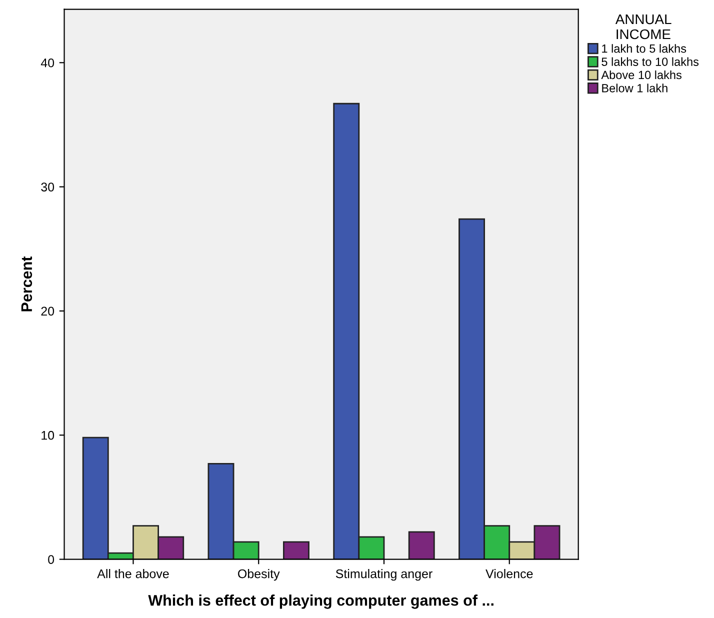  I want to click on y-tick-label: 30, so click(47, 187).